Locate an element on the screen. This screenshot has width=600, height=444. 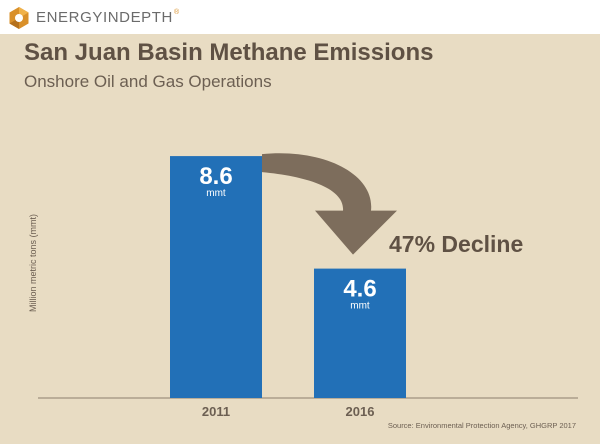
bar-2016 is located at coordinates (360, 333).